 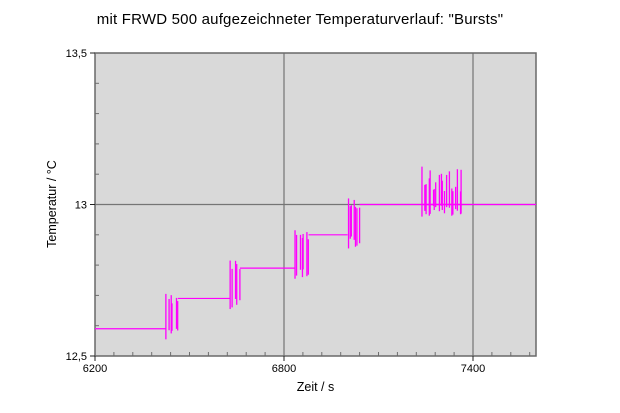 What do you see at coordinates (315, 387) in the screenshot?
I see `x-axis-title: Zeit / s` at bounding box center [315, 387].